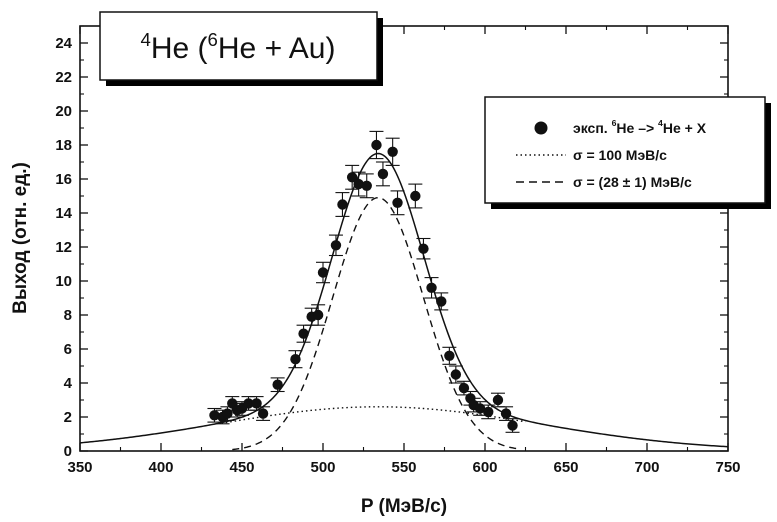 The width and height of the screenshot is (777, 522). I want to click on title-box-frame, so click(238, 46).